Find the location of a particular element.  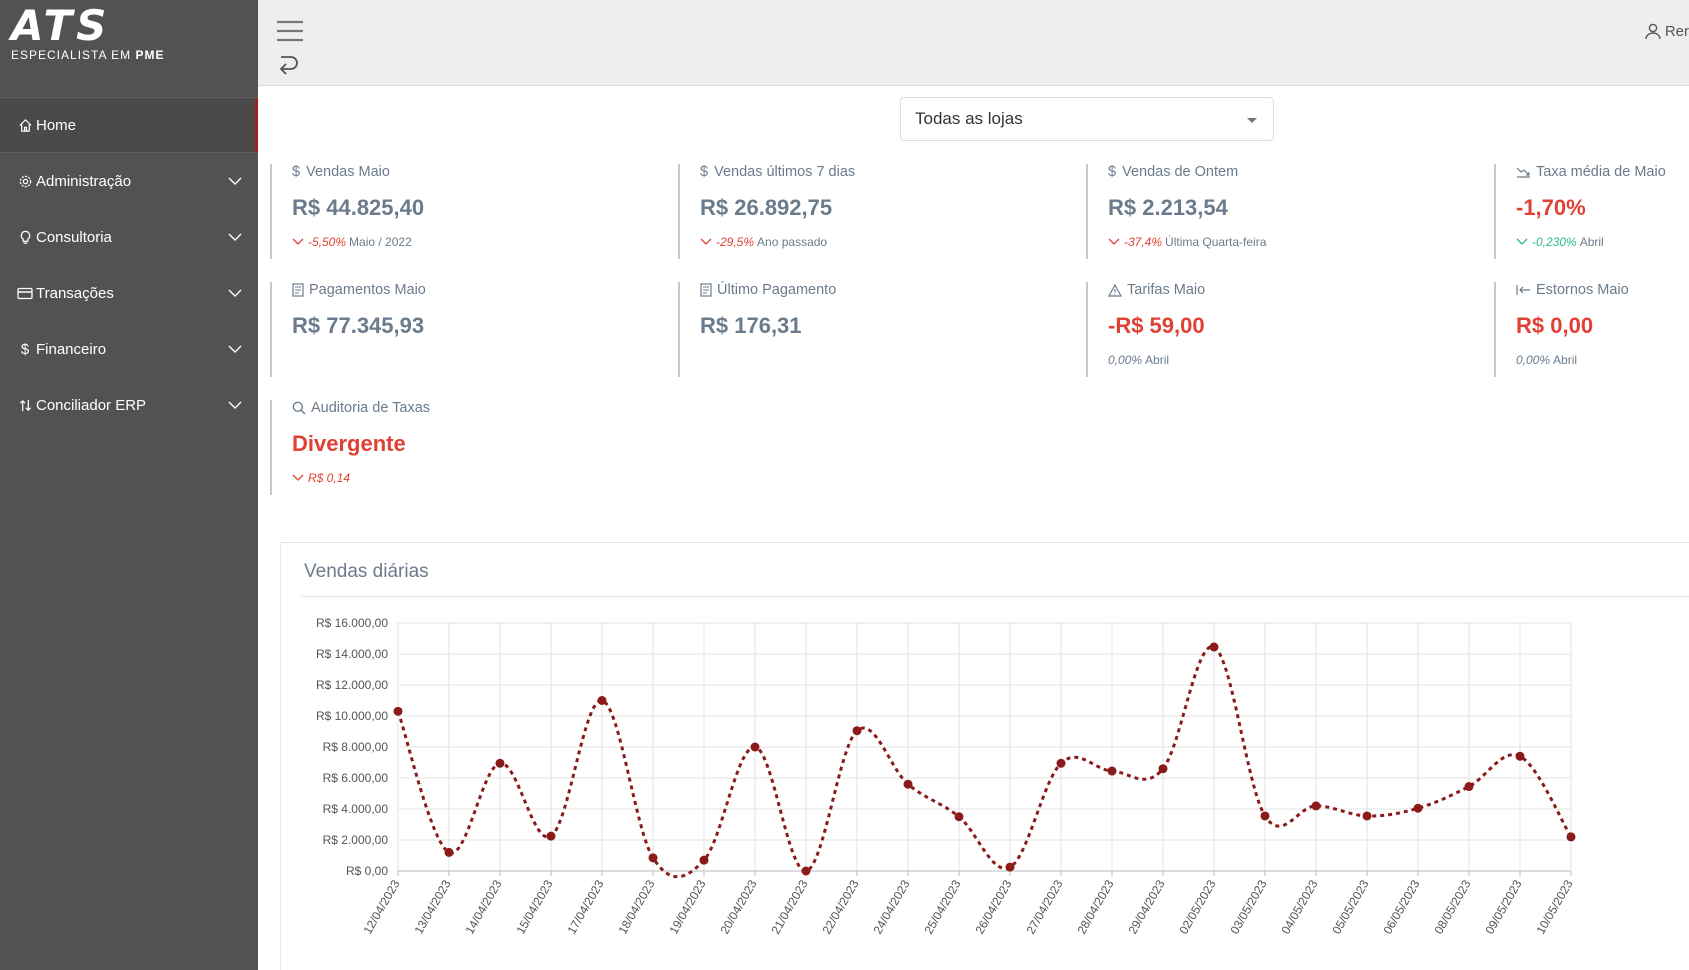

kpi-tarifas-maio: Tarifas Maio -R$ 59,00 0,00% Abril is located at coordinates (1266, 329).